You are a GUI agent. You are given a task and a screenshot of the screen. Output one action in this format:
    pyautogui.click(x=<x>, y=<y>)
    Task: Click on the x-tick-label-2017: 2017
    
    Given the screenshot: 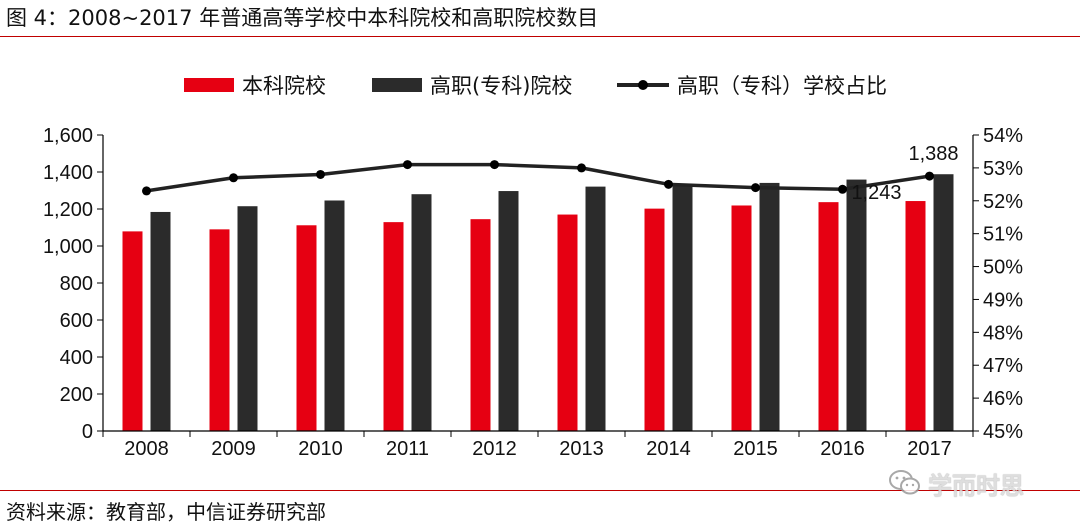 What is the action you would take?
    pyautogui.click(x=929, y=449)
    